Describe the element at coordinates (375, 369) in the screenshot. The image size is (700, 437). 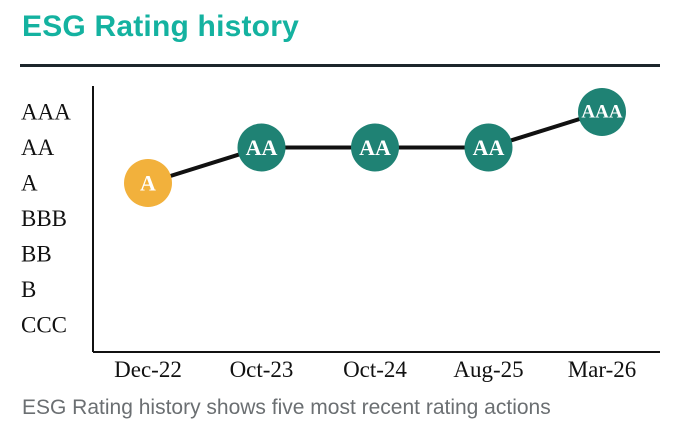
I see `x-axis-label: Oct-24` at that location.